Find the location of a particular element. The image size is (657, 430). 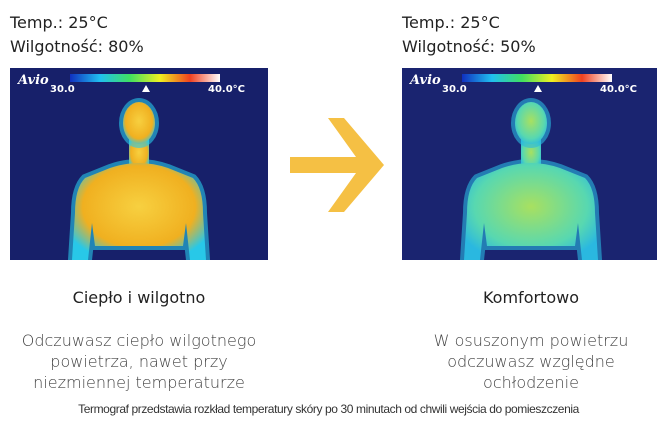

panel-title: Ciepło i wilgotno is located at coordinates (139, 297).